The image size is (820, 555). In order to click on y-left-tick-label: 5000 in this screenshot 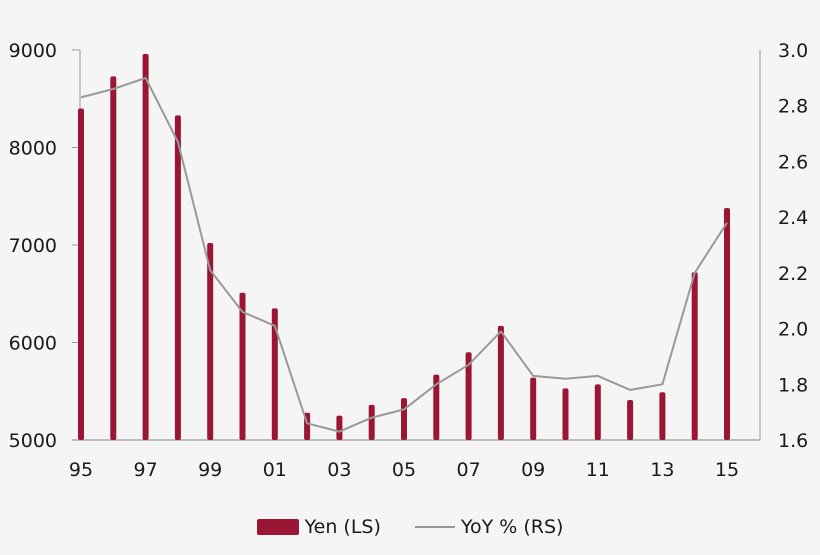, I will do `click(33, 441)`.